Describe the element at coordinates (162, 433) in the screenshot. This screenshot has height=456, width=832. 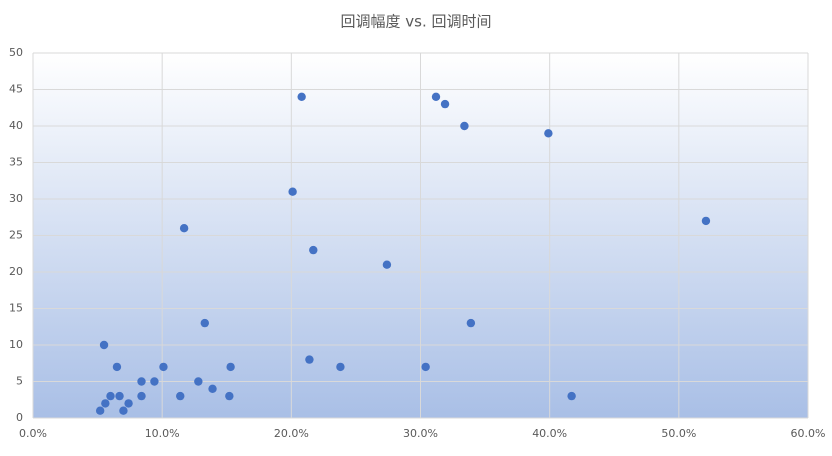
I see `x-tick-label: 10.0%` at that location.